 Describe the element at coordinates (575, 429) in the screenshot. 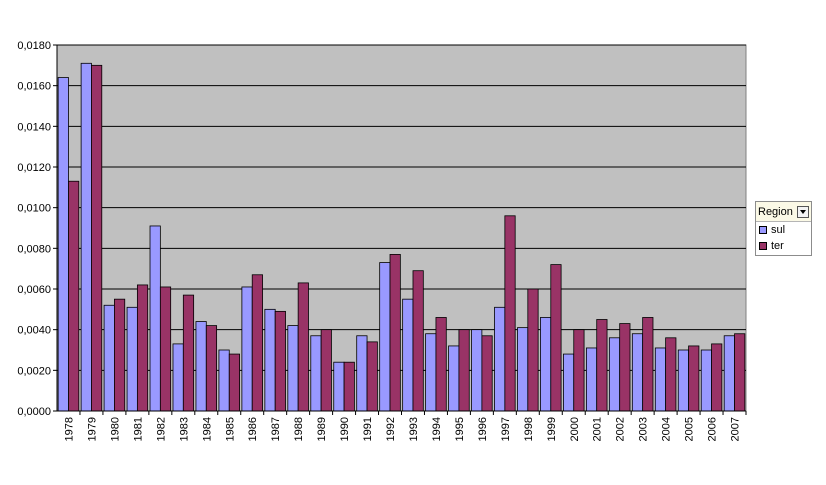

I see `x-tick-label: 2000` at that location.